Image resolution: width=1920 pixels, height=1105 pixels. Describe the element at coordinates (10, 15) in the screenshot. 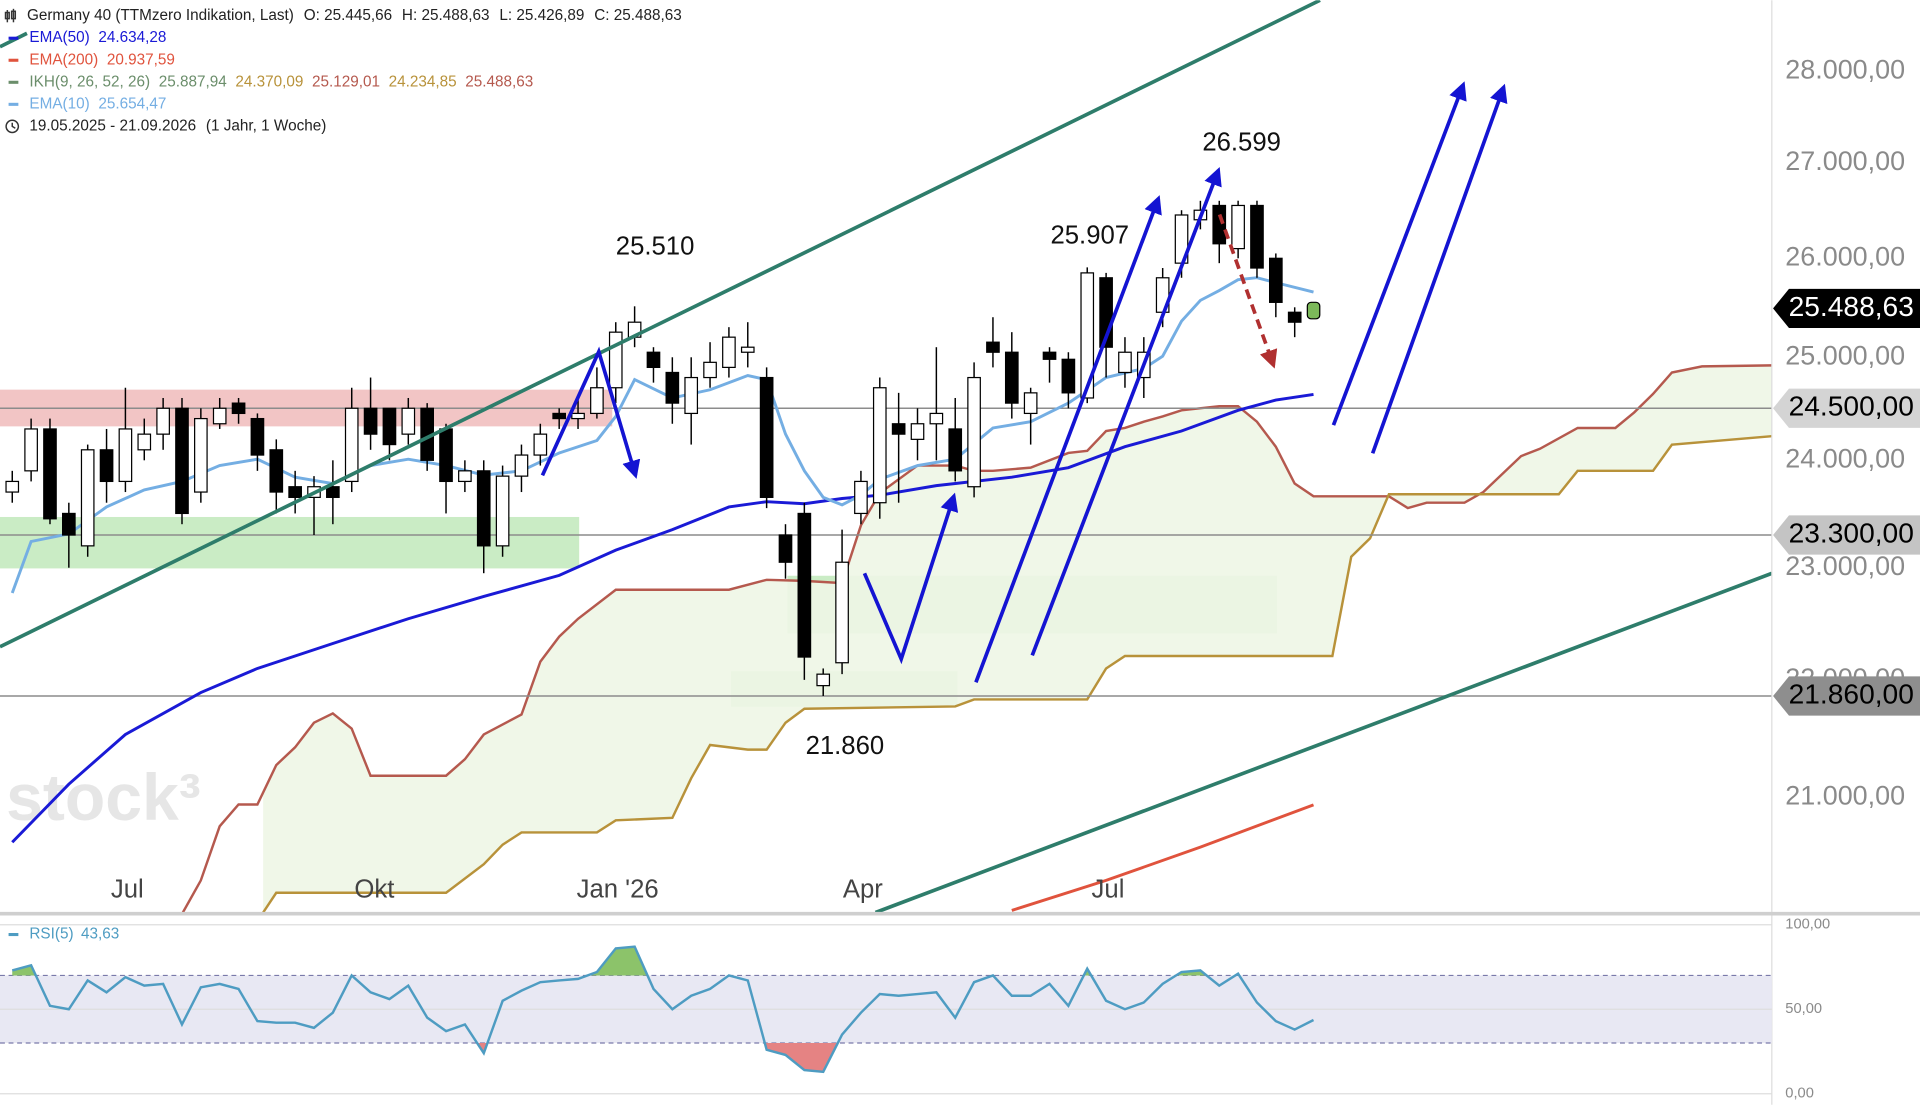

I see `chart-icon` at that location.